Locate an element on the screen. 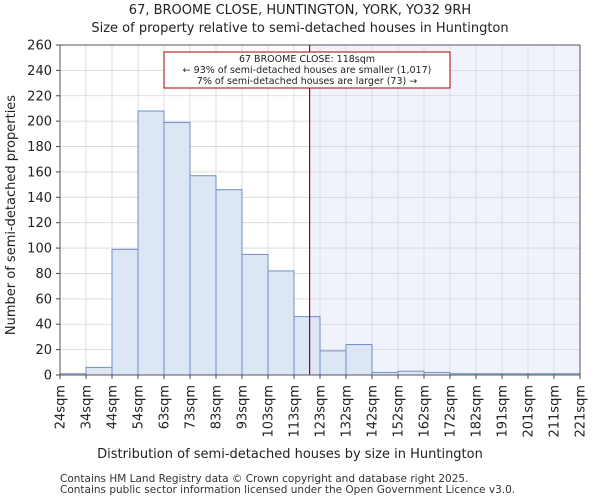  y-tick-label: 160 is located at coordinates (39, 172).